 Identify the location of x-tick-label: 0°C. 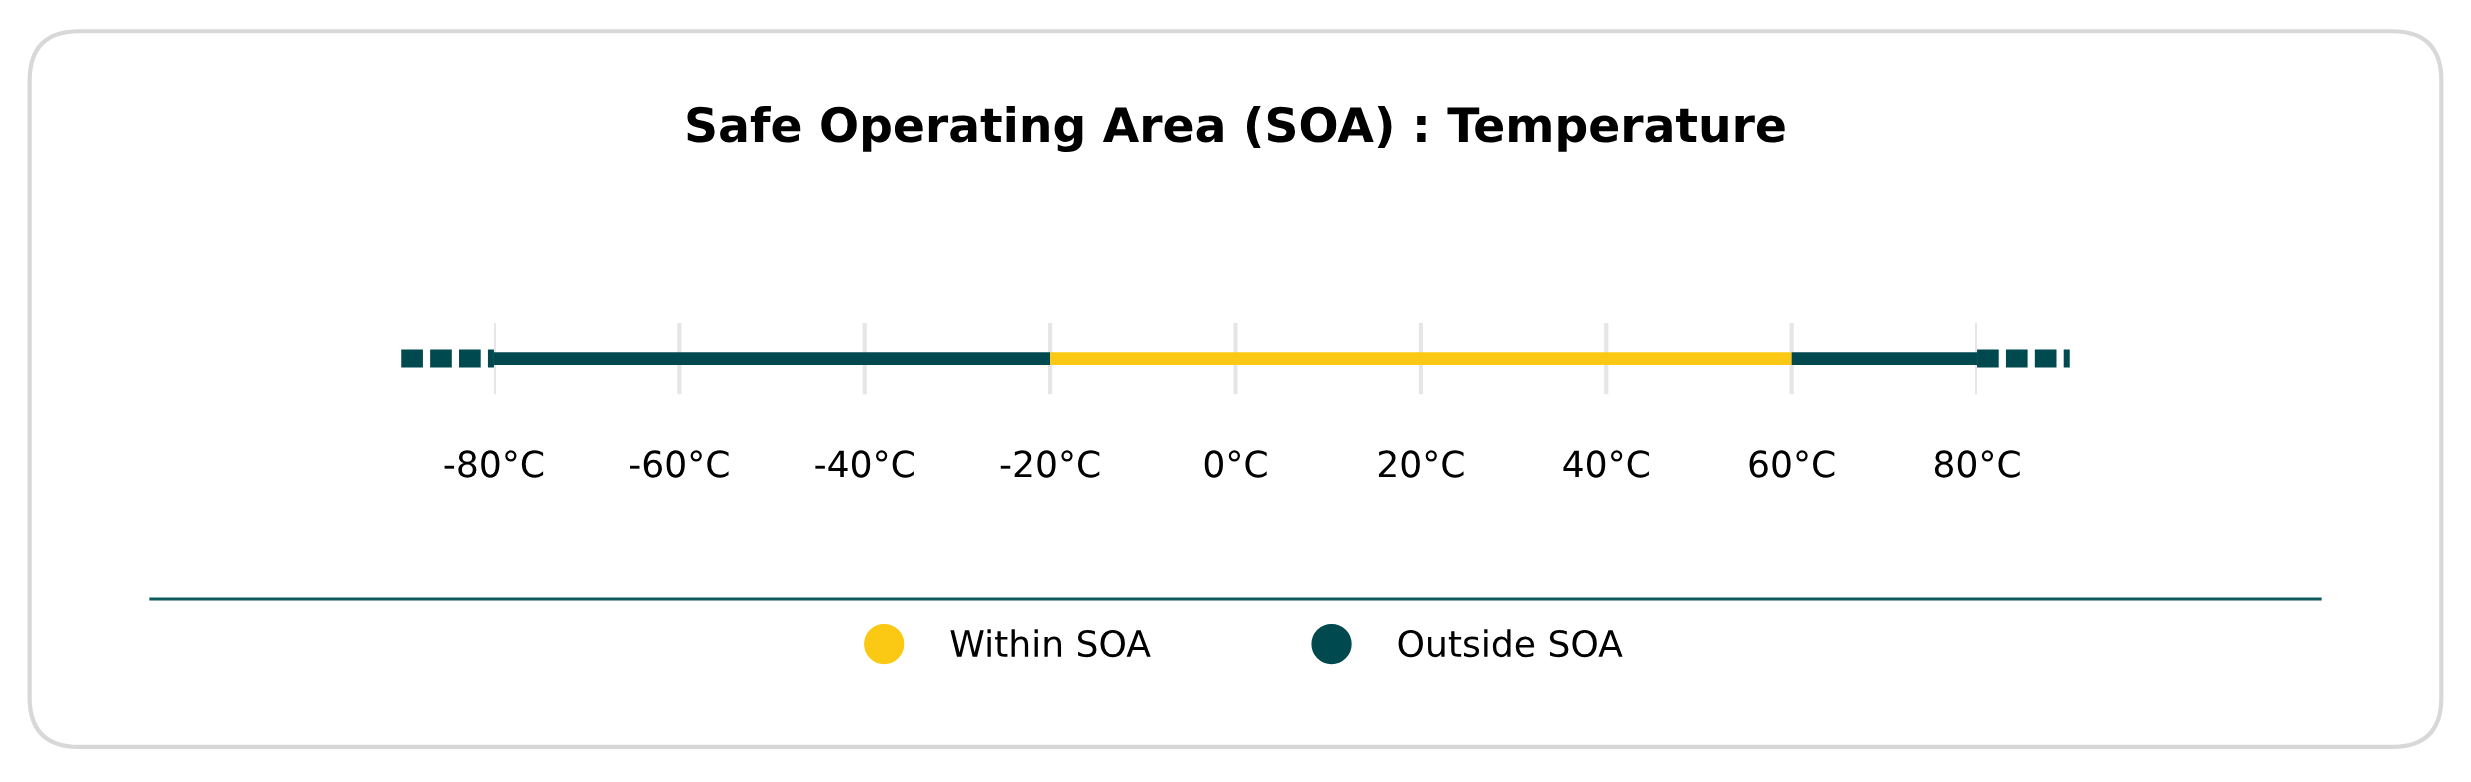
(1235, 464).